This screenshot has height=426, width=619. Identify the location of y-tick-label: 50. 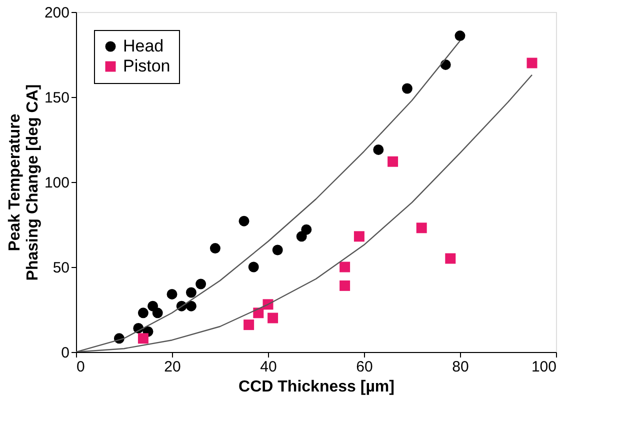
(61, 268).